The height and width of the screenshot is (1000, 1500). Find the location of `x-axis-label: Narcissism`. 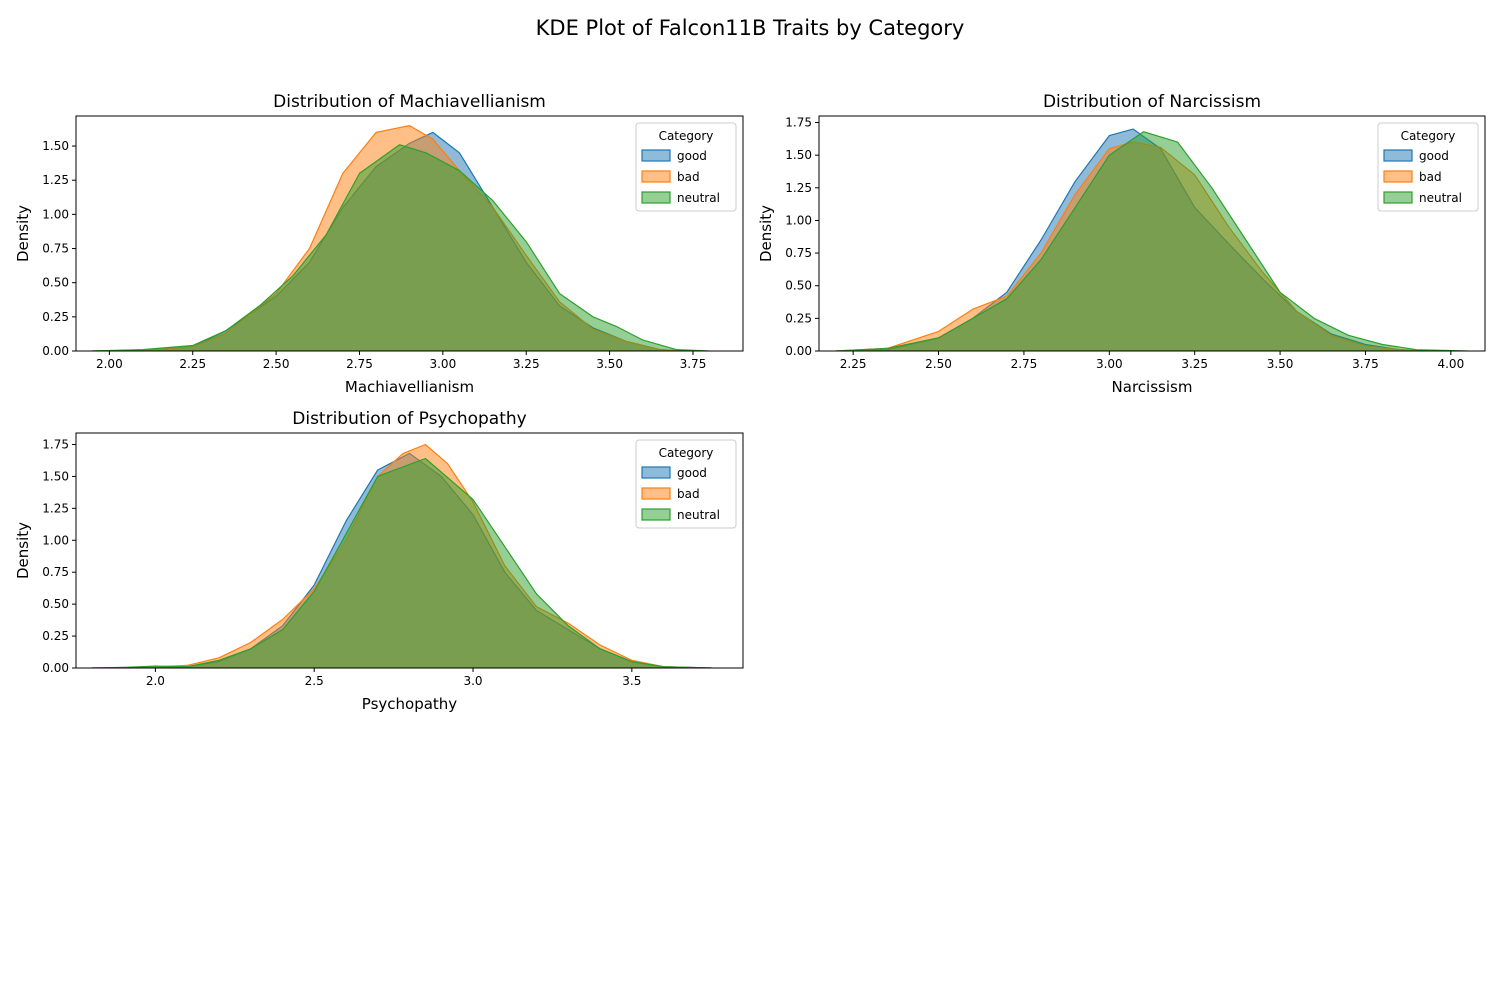

x-axis-label: Narcissism is located at coordinates (1152, 387).